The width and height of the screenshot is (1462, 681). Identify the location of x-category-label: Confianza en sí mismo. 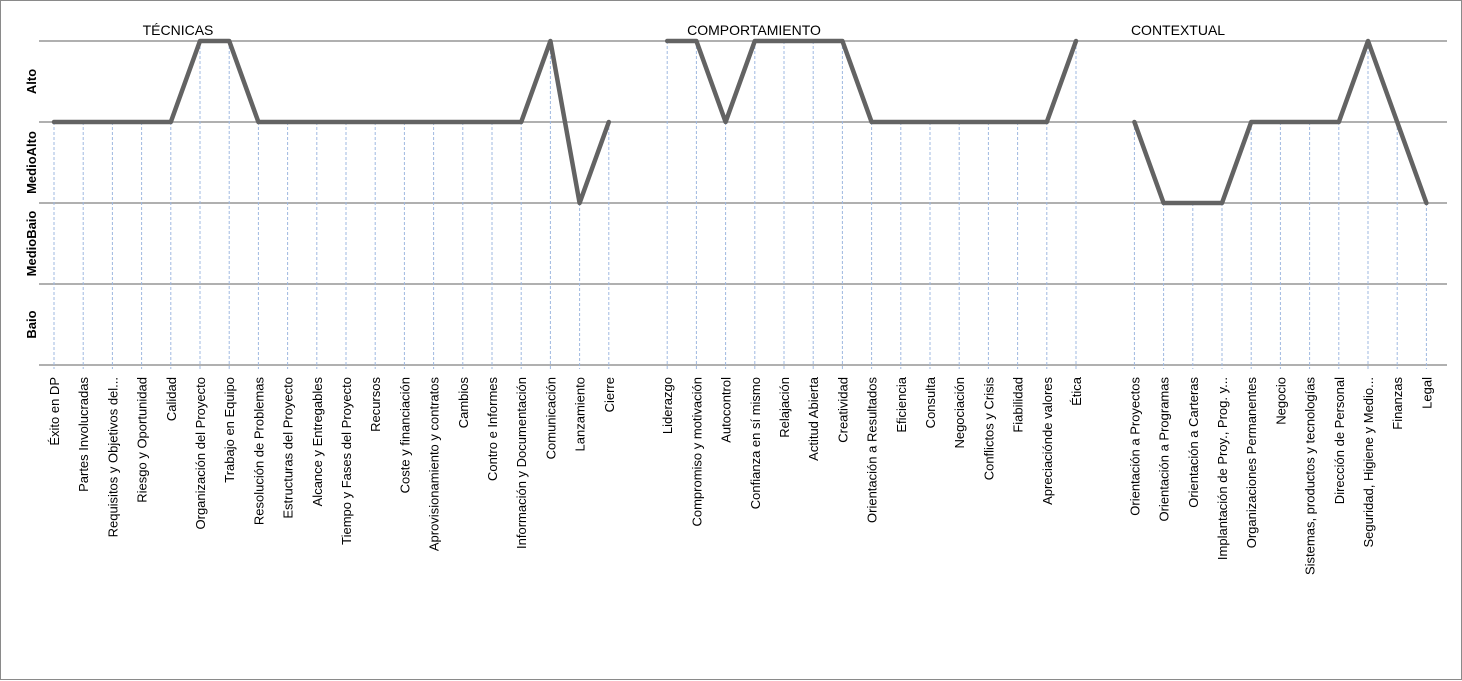
(755, 443).